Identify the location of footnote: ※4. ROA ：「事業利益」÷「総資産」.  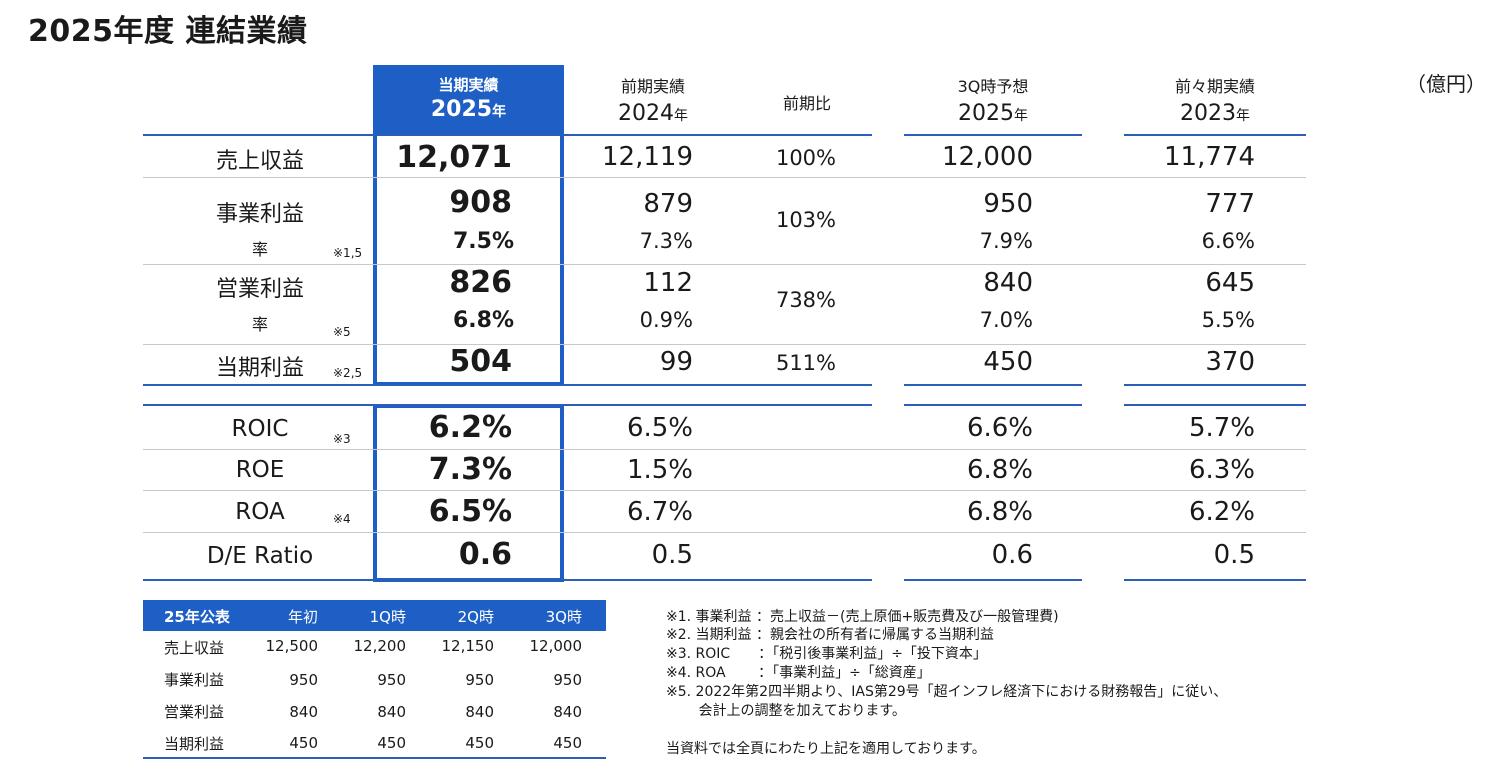
(798, 673).